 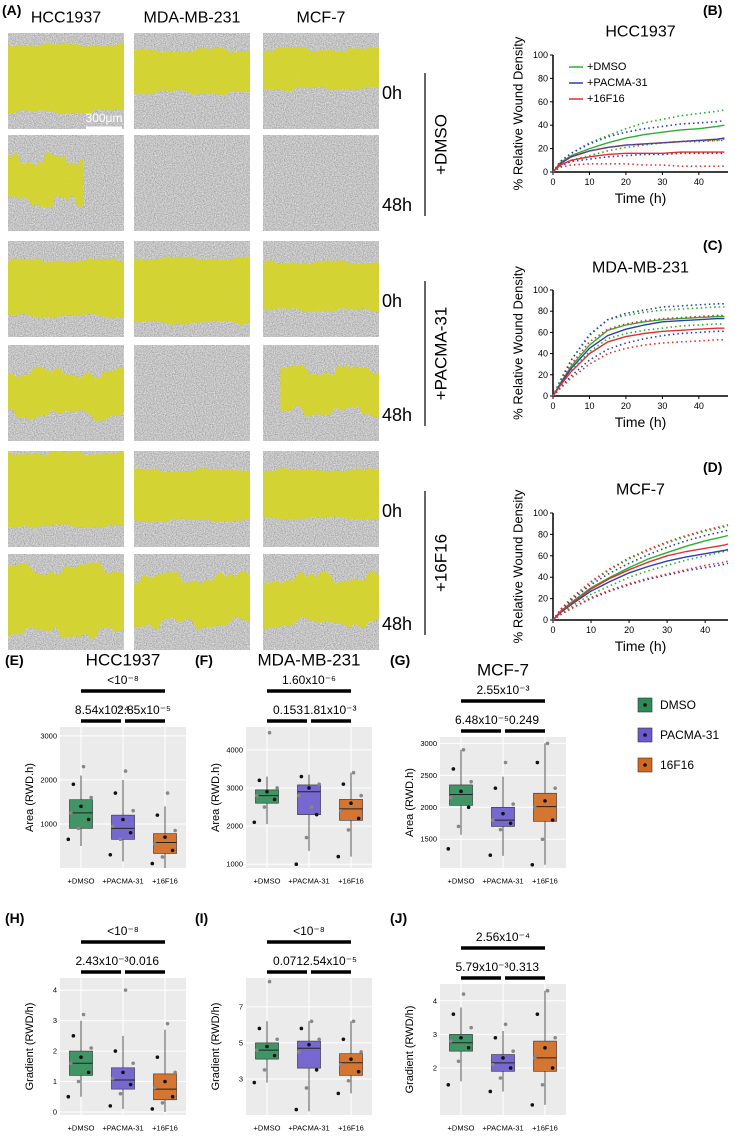 What do you see at coordinates (66, 18) in the screenshot?
I see `column-header: HCC1937` at bounding box center [66, 18].